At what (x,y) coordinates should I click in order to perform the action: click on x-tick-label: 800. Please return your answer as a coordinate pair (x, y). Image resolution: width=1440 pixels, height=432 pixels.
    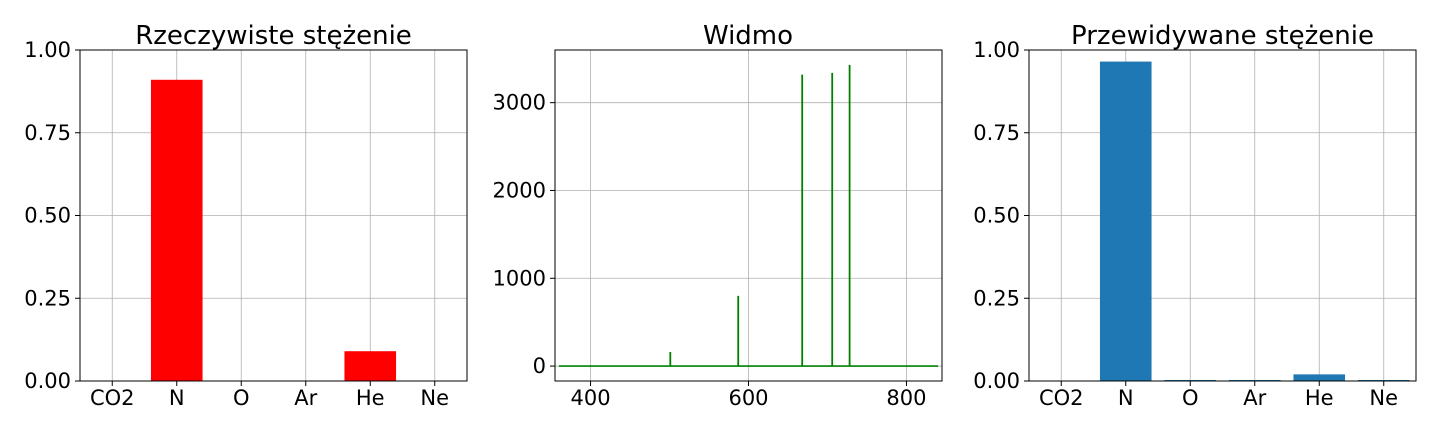
    Looking at the image, I should click on (906, 398).